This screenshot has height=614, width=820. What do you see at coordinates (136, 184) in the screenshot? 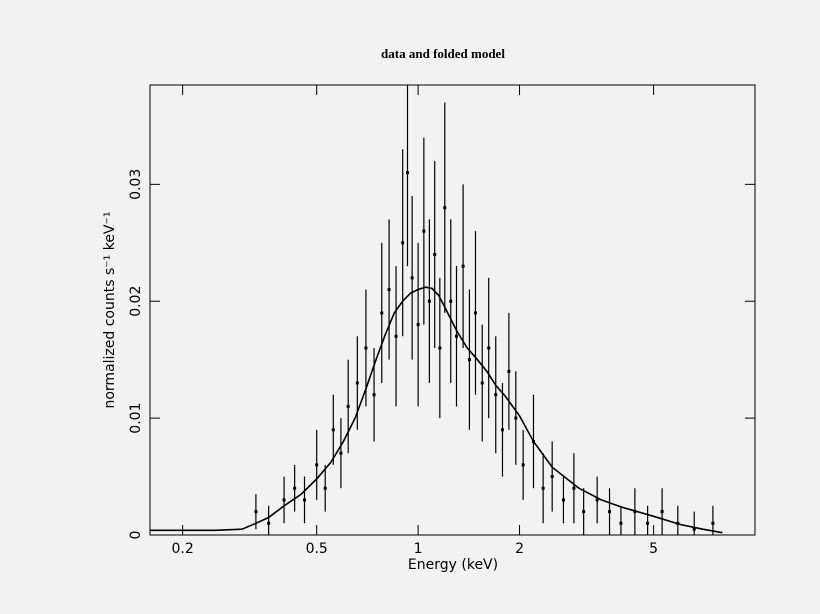
I see `y-tick-label: 0.03` at bounding box center [136, 184].